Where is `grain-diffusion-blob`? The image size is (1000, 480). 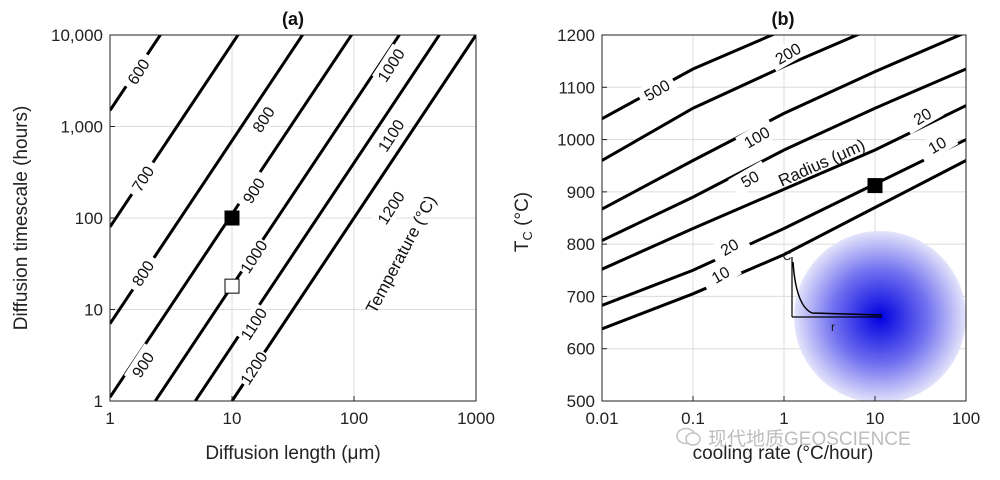
grain-diffusion-blob is located at coordinates (880, 316).